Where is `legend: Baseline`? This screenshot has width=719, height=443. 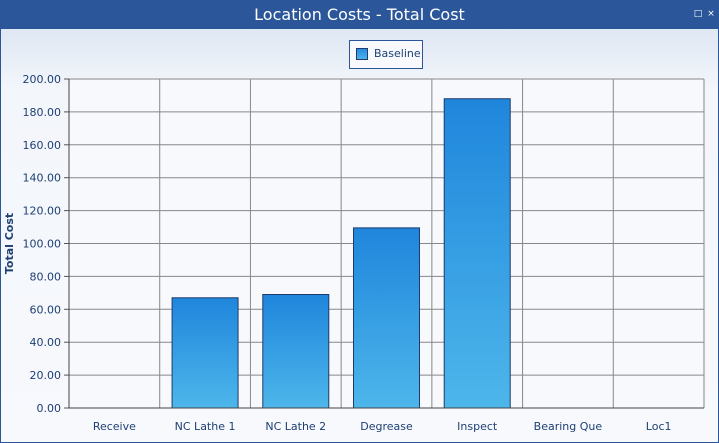 legend: Baseline is located at coordinates (386, 54).